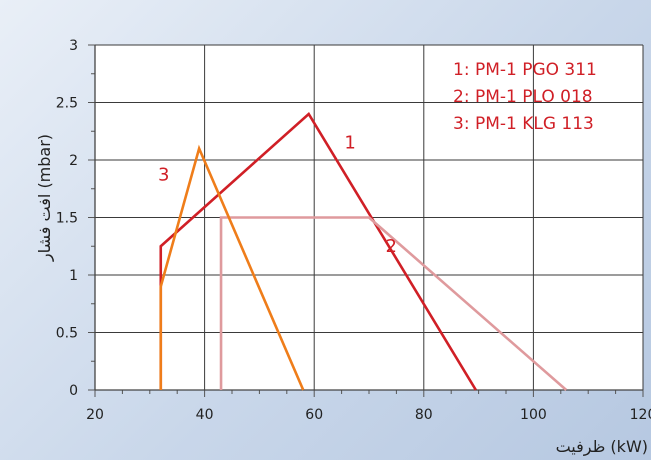 The image size is (651, 460). I want to click on y-tick-label: 3, so click(73, 46).